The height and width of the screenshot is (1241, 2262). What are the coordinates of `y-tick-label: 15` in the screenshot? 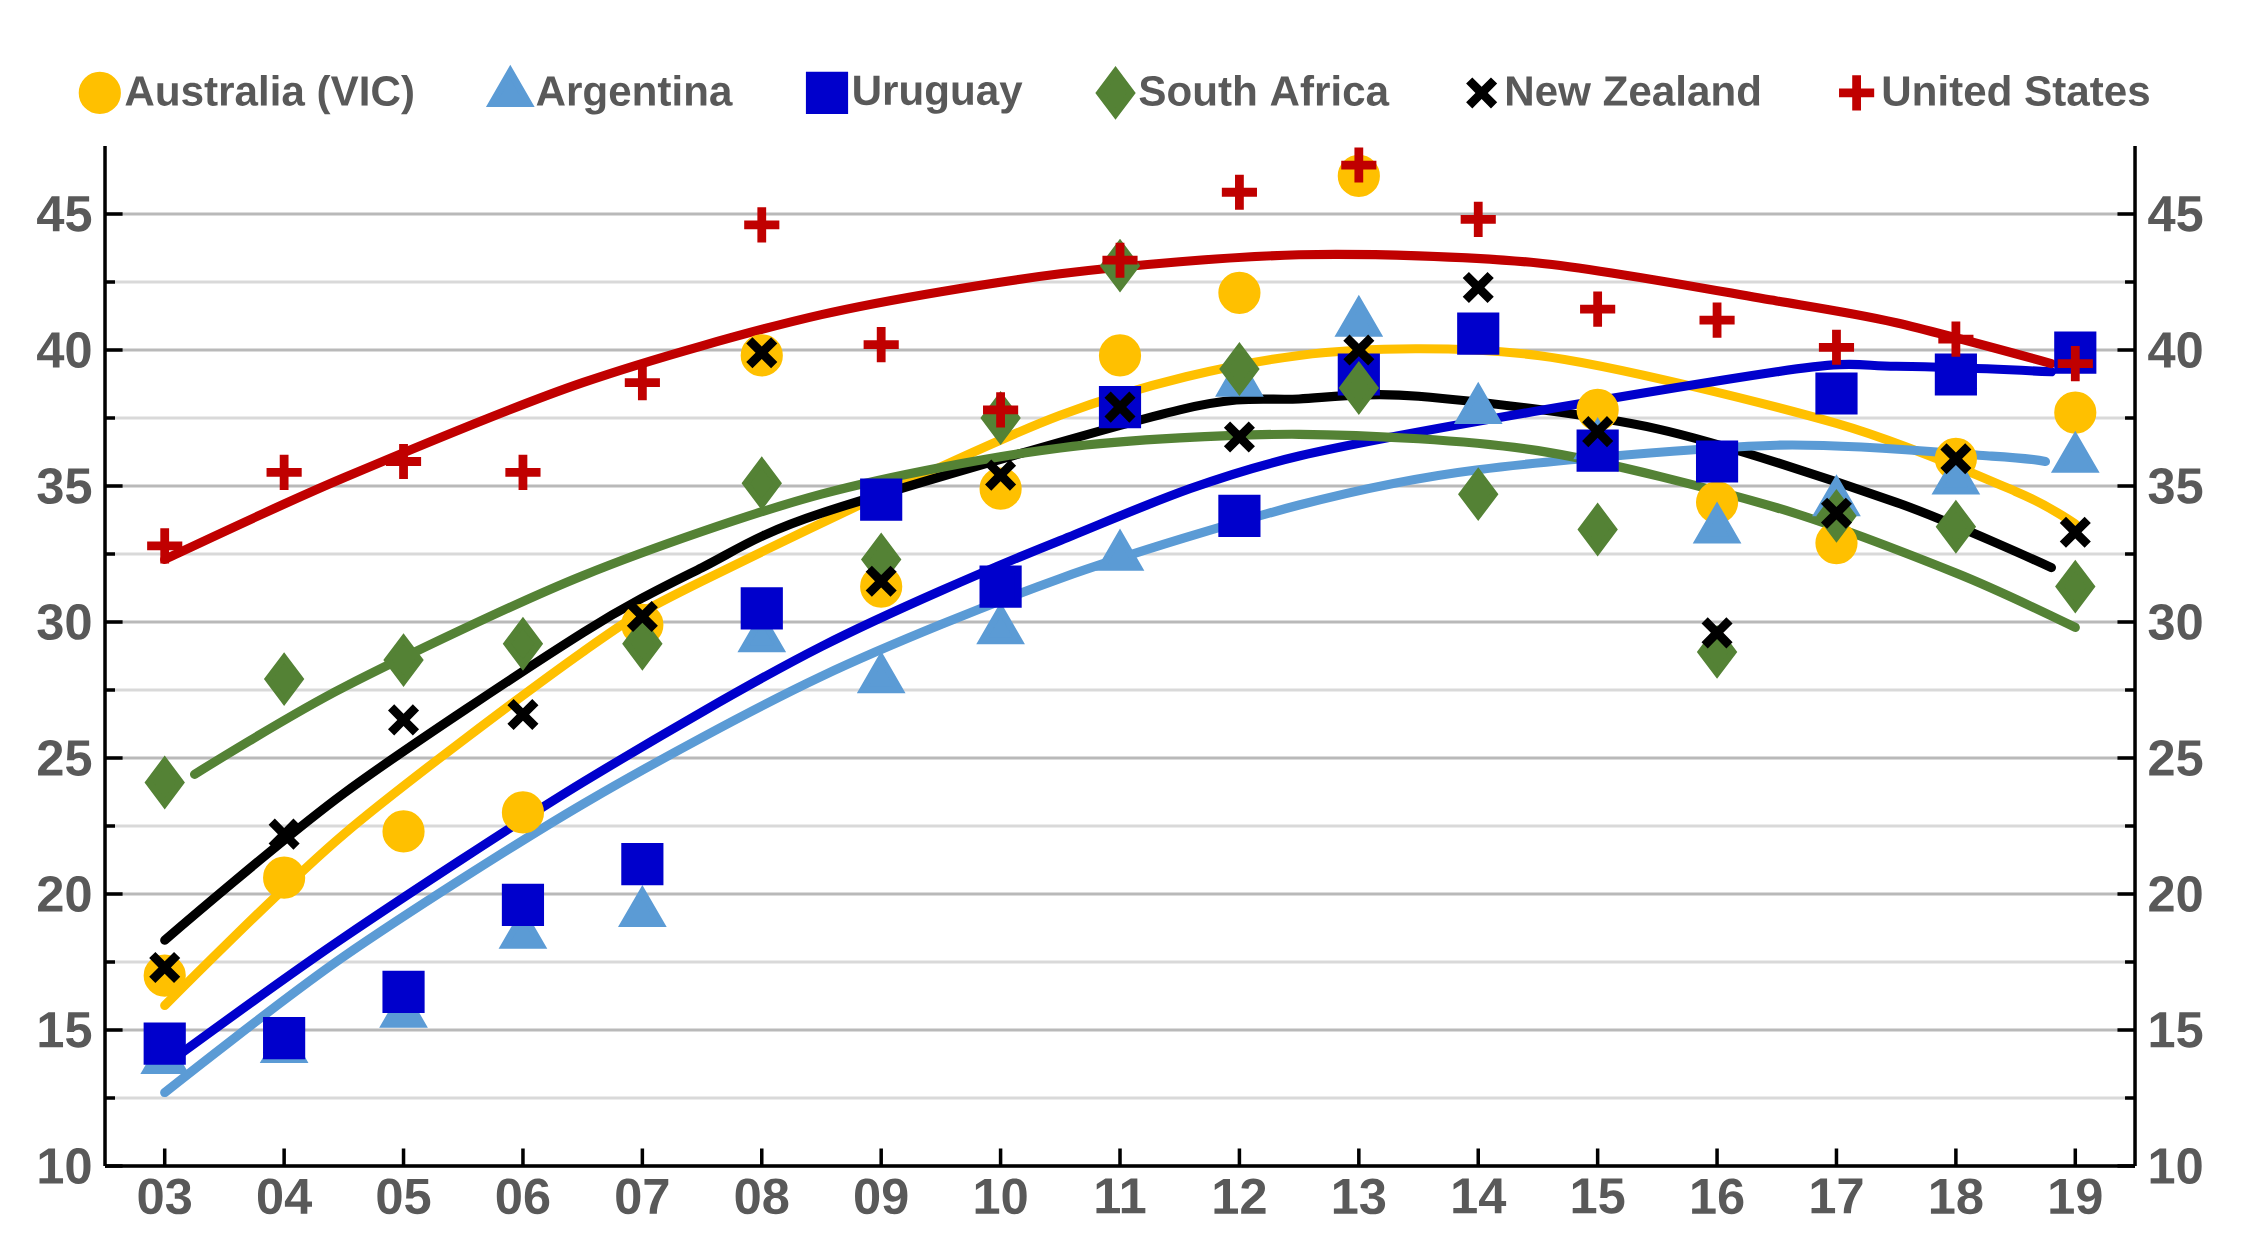 It's located at (65, 1030).